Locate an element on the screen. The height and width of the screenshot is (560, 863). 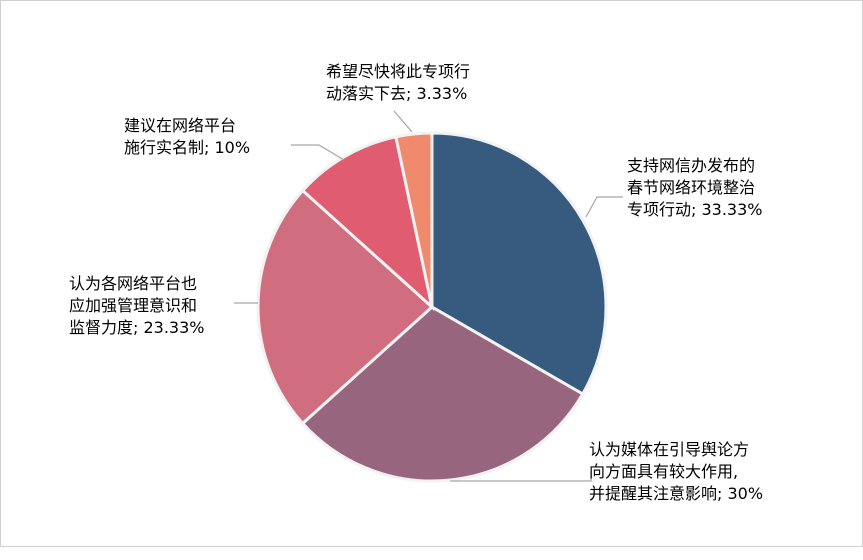
slice-label: 支持网信办发布的春节网络环境整治专项行动; 33.33% is located at coordinates (695, 187).